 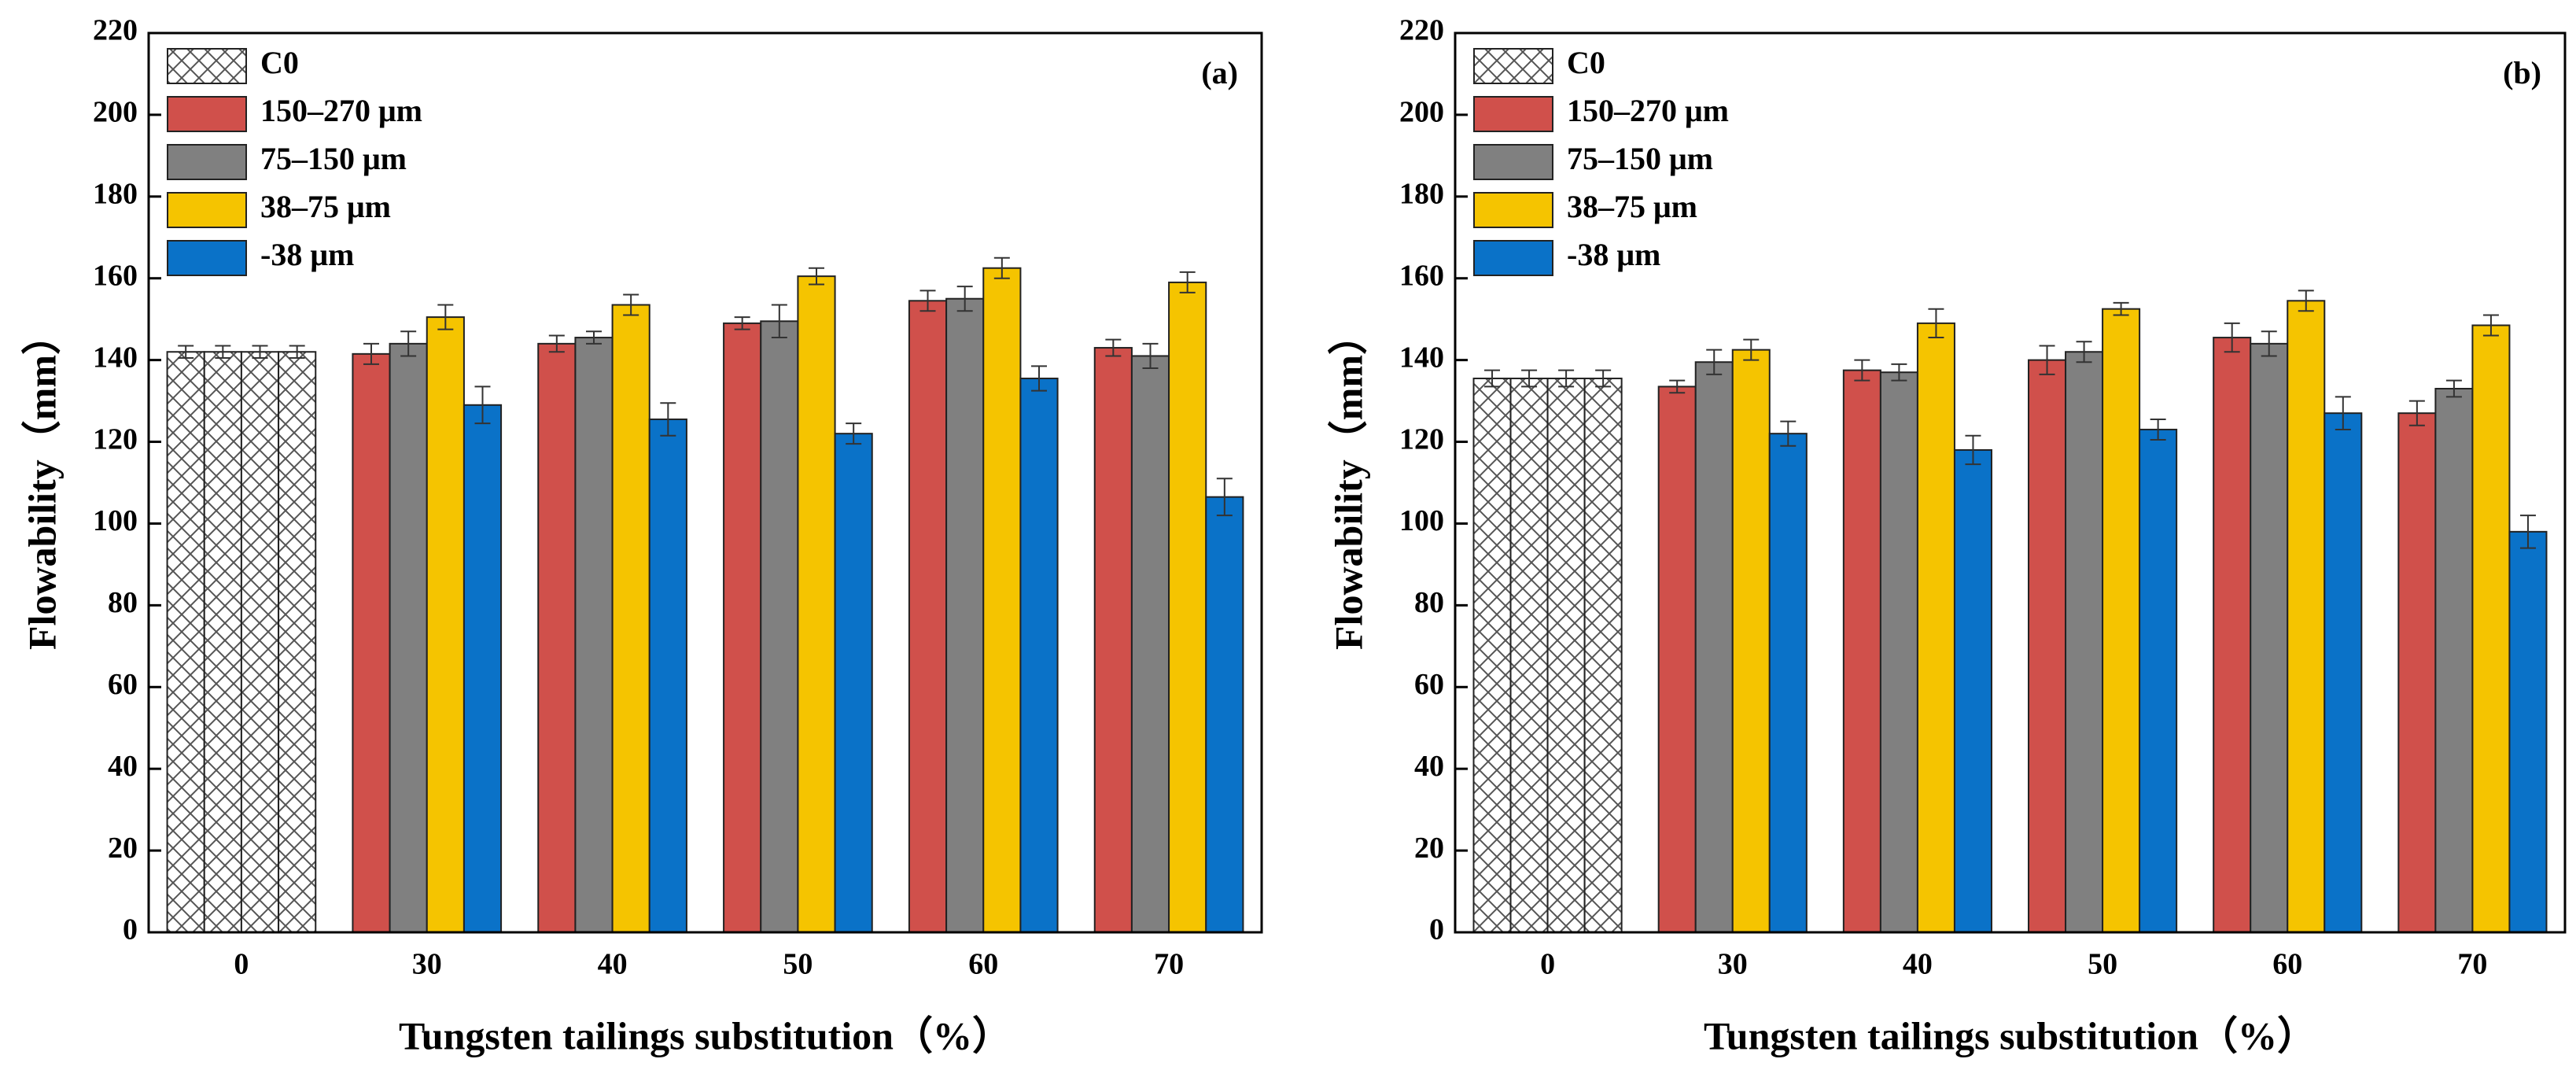 What do you see at coordinates (1429, 848) in the screenshot?
I see `y-tick-label: 20` at bounding box center [1429, 848].